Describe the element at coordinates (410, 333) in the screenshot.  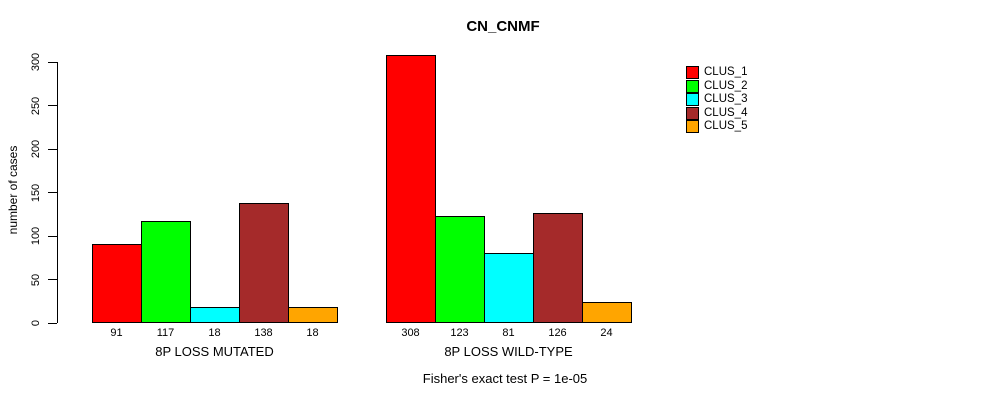
I see `bar-value-label: 308` at that location.